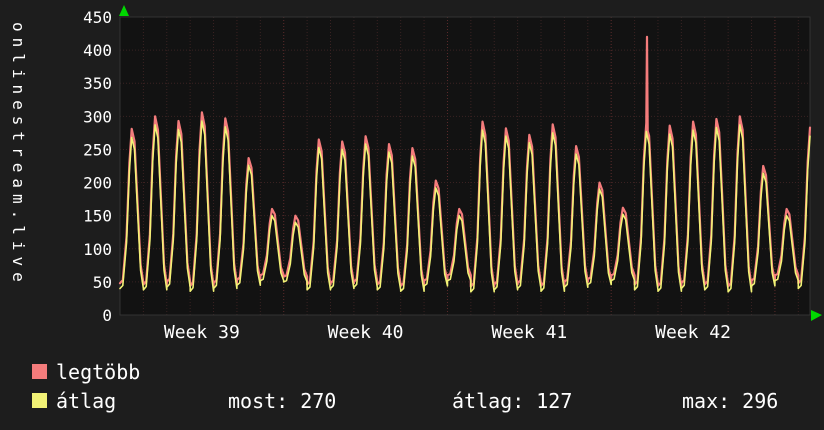 Image resolution: width=824 pixels, height=430 pixels. Describe the element at coordinates (816, 315) in the screenshot. I see `x-axis-arrow-icon` at that location.